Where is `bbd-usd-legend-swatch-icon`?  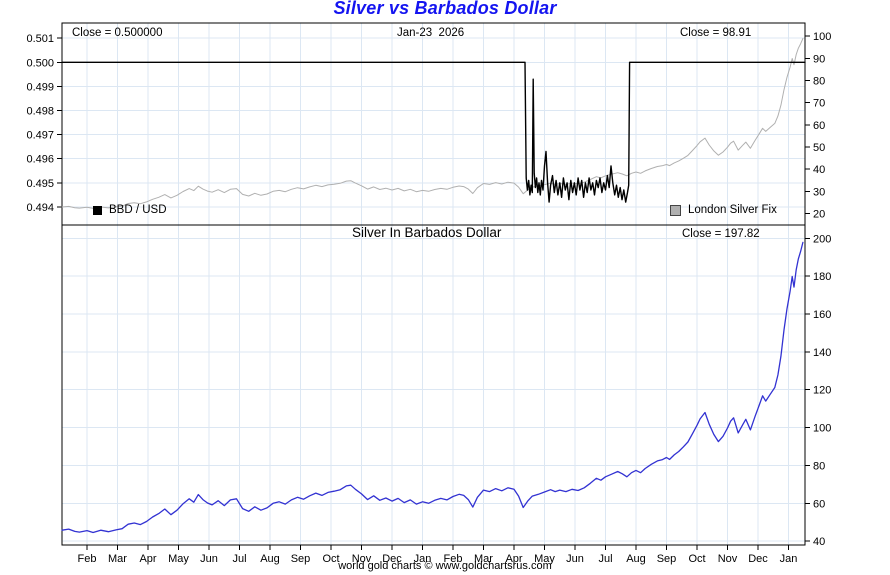 bbd-usd-legend-swatch-icon is located at coordinates (97, 210).